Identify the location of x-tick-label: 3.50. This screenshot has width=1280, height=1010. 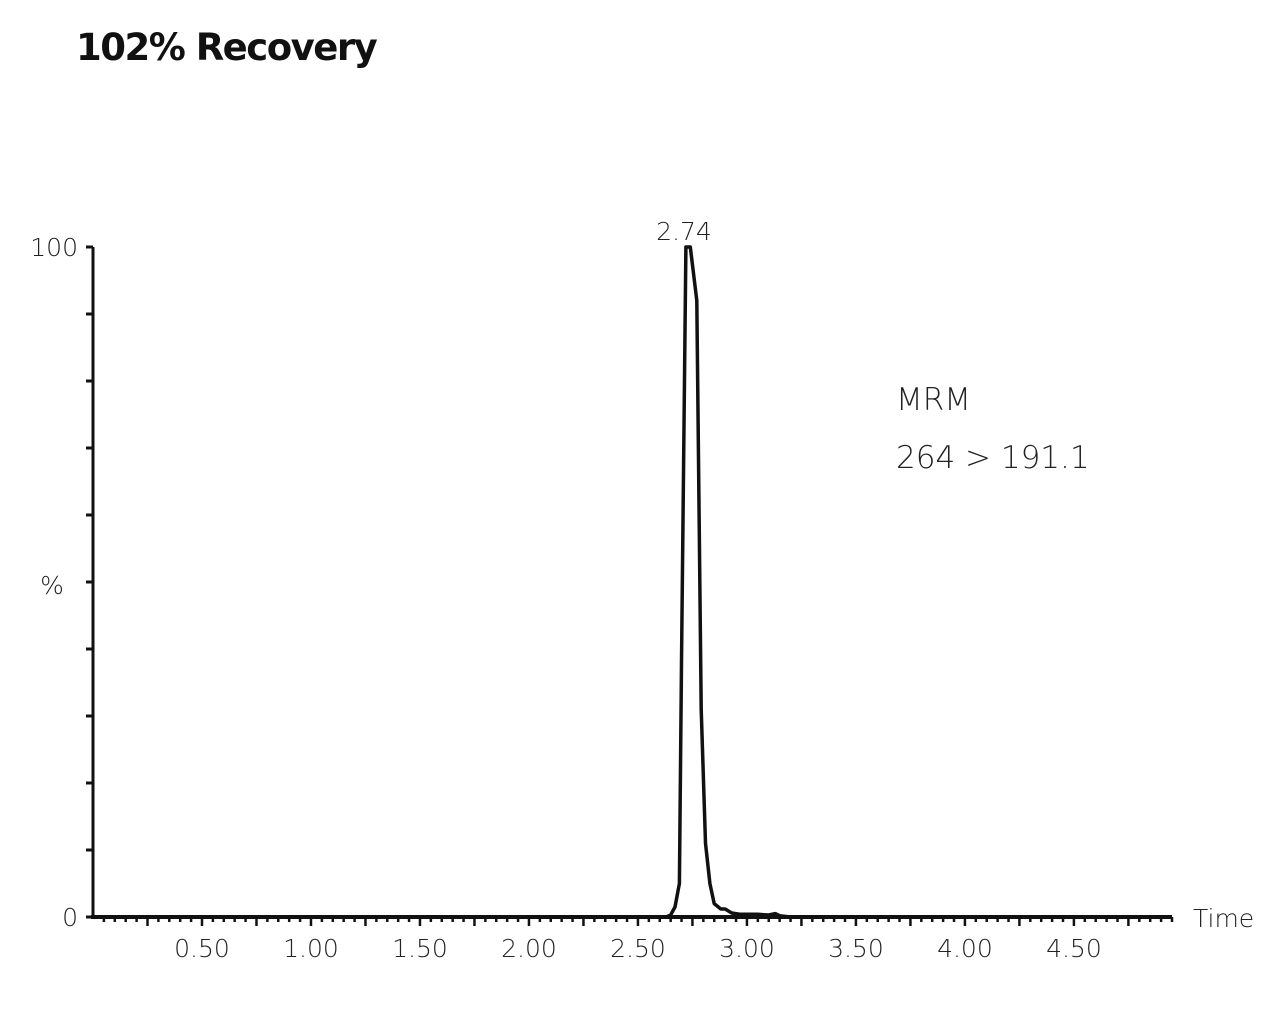
(856, 948).